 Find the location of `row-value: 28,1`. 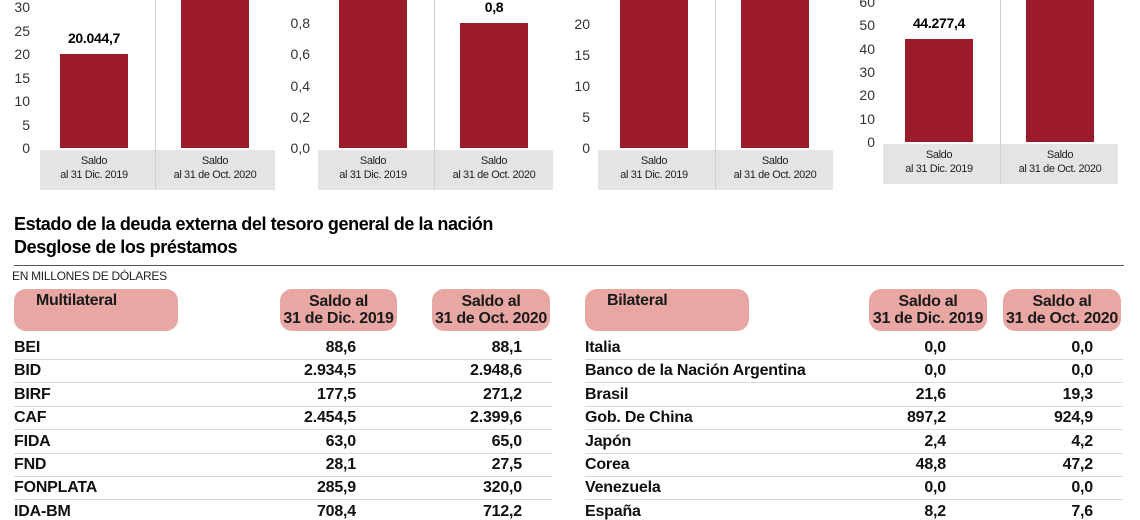

row-value: 28,1 is located at coordinates (341, 464).